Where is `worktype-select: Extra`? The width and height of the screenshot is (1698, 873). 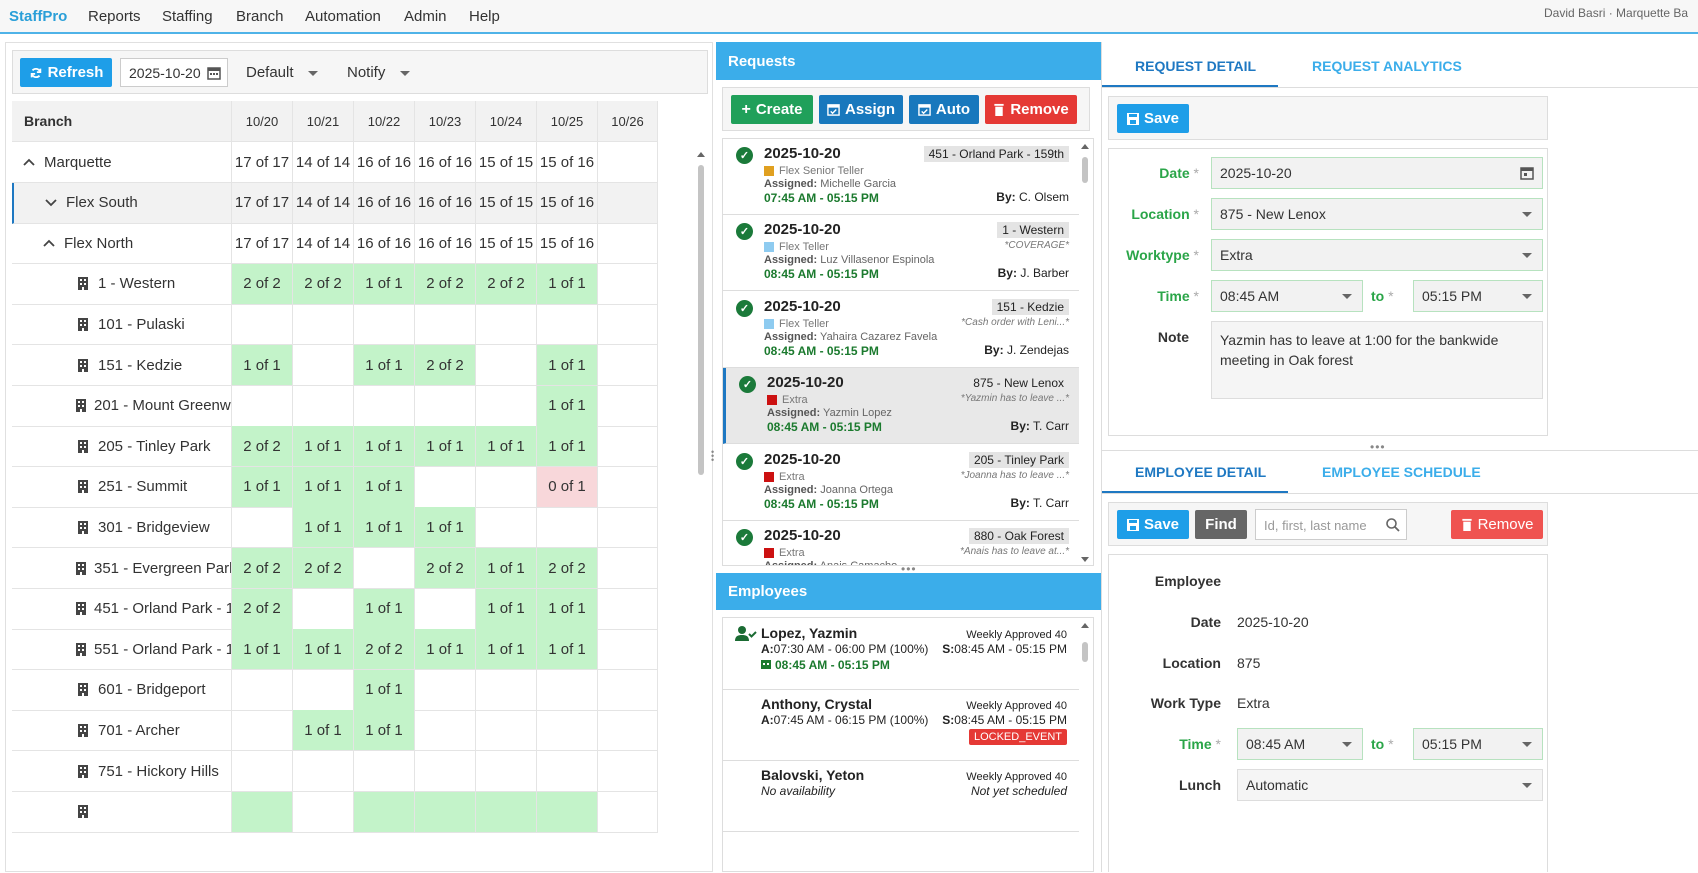 worktype-select: Extra is located at coordinates (1377, 255).